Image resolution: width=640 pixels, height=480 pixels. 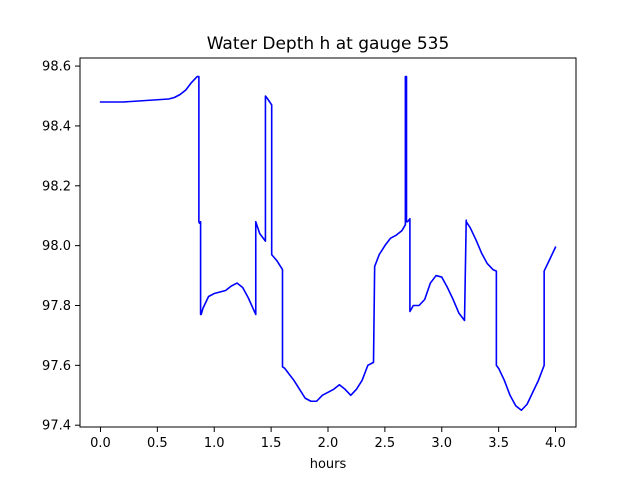 I want to click on y-tick-label: 98.4, so click(x=56, y=126).